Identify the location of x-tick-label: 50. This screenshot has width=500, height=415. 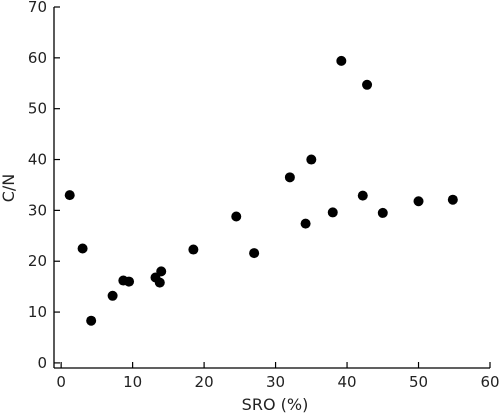
(418, 382).